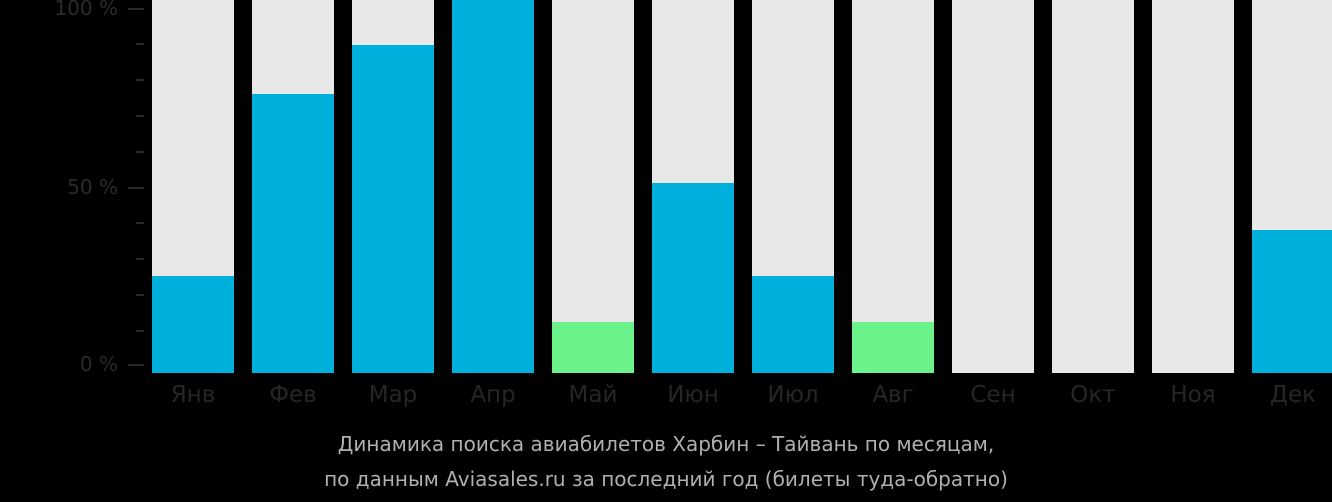 This screenshot has width=1332, height=502. What do you see at coordinates (1292, 395) in the screenshot?
I see `x-tick-label: Дек` at bounding box center [1292, 395].